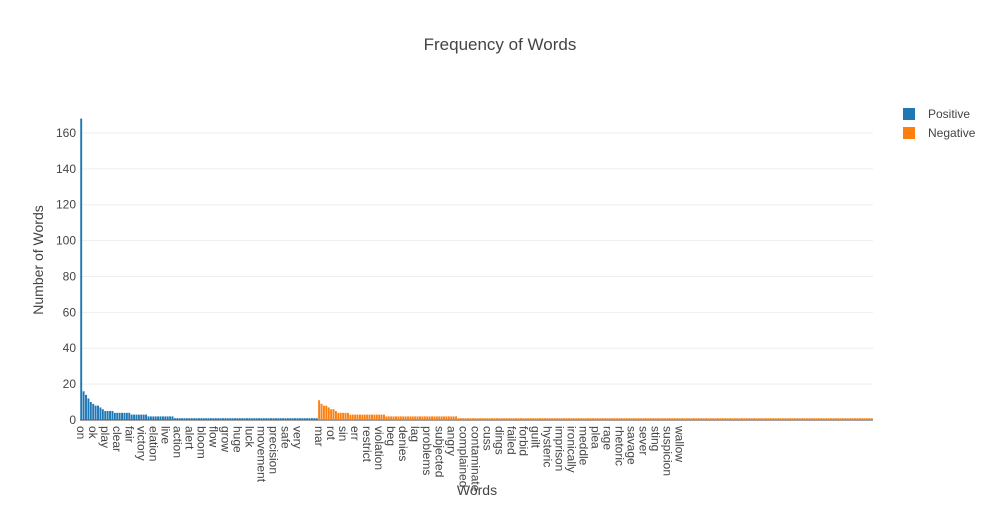 This screenshot has width=1000, height=505. I want to click on x-axis-title: Words, so click(477, 490).